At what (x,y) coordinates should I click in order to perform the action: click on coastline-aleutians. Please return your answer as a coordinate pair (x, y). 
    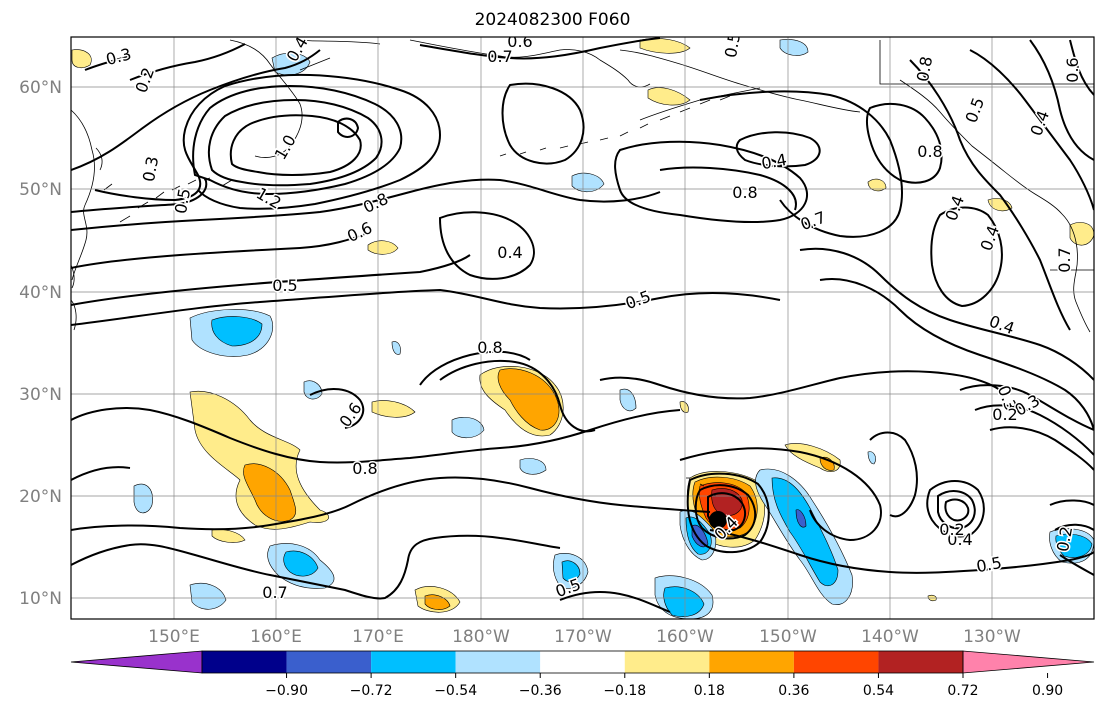
    Looking at the image, I should click on (615, 126).